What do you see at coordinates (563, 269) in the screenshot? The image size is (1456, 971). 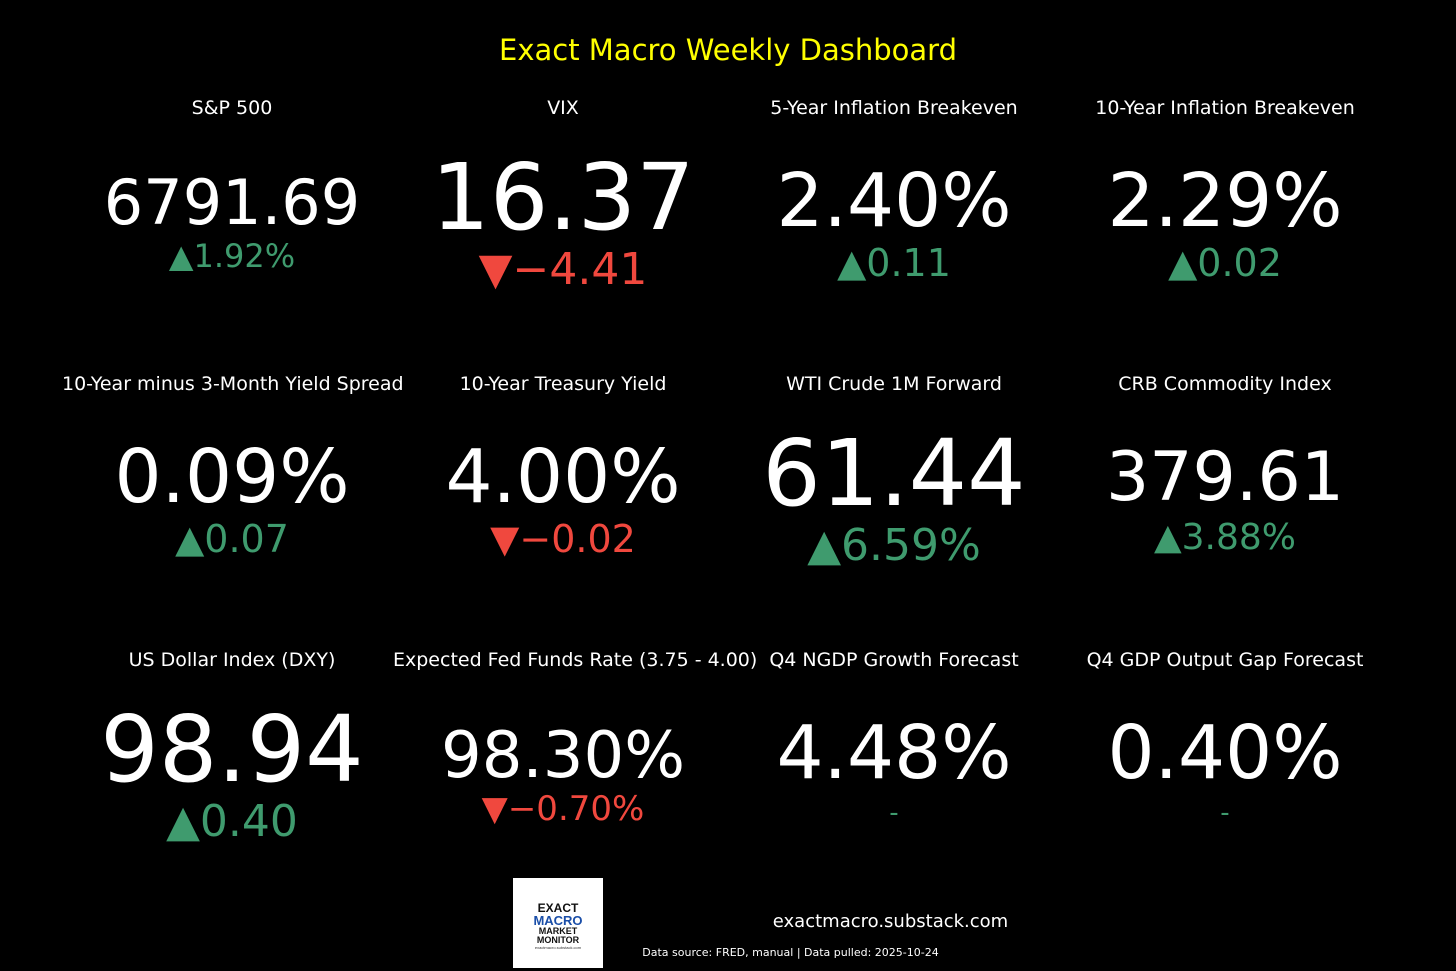 I see `tile-change: ▼−4.41` at bounding box center [563, 269].